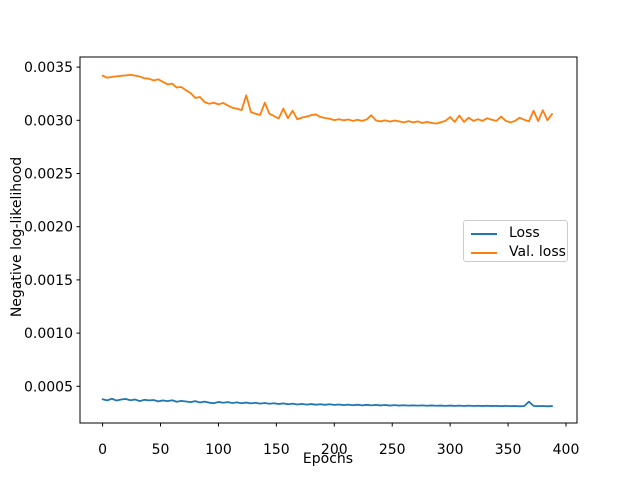 The width and height of the screenshot is (640, 480). Describe the element at coordinates (48, 387) in the screenshot. I see `y-tick-label: 0.0005` at that location.